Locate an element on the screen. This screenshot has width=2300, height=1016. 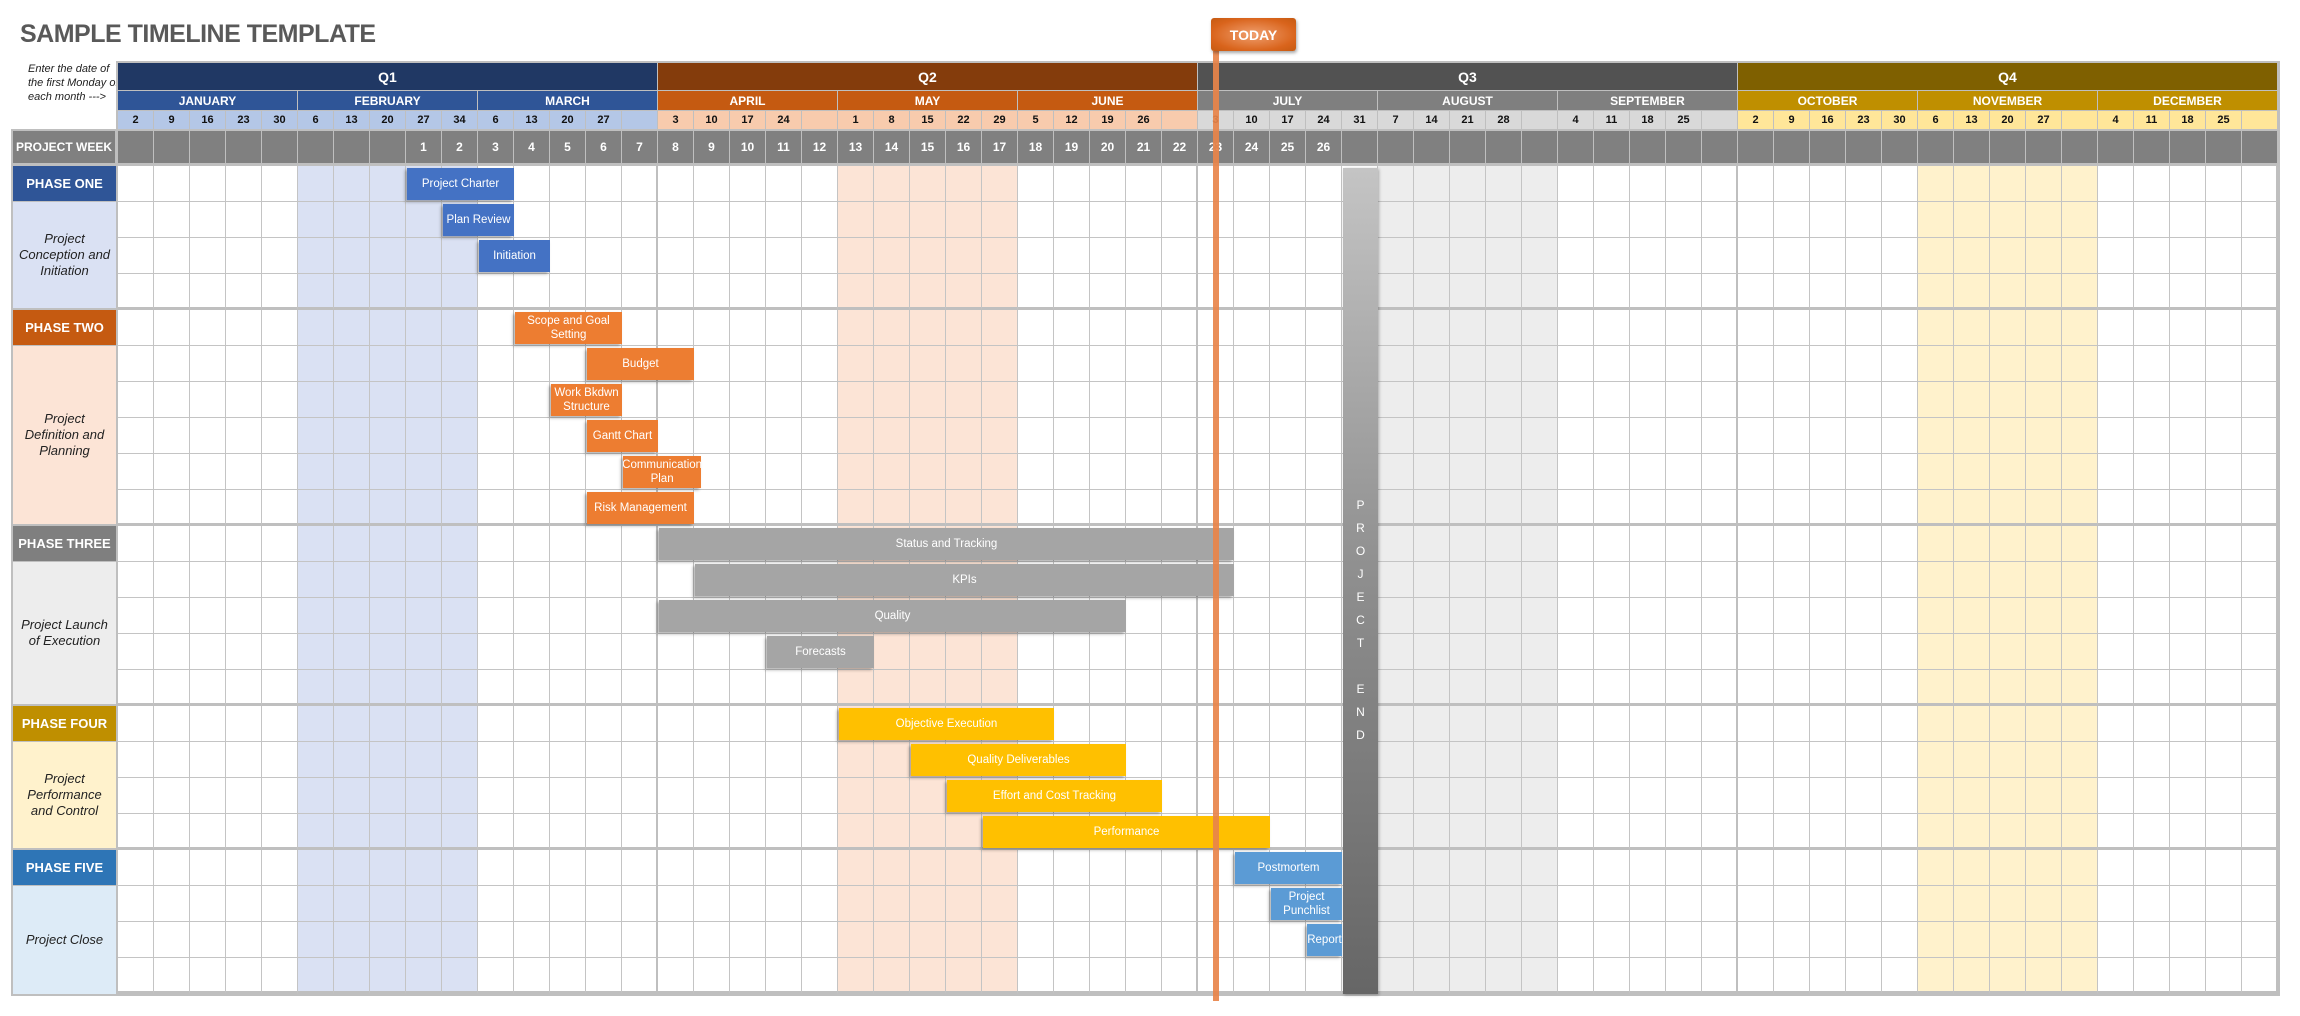
task-bar: Communication Plan is located at coordinates (662, 472).